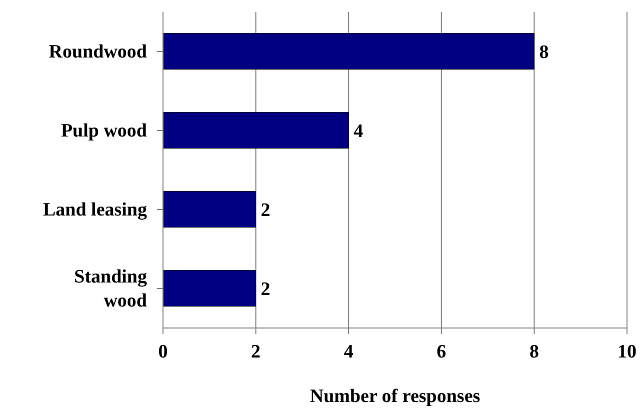 This screenshot has width=641, height=410. Describe the element at coordinates (359, 131) in the screenshot. I see `data-label: 4` at that location.